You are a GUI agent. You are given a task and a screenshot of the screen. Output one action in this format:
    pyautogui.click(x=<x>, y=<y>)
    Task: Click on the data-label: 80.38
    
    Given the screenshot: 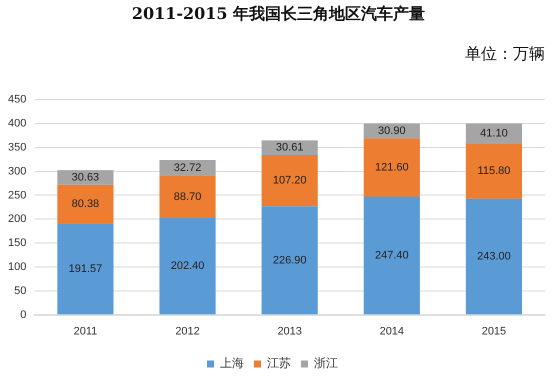 What is the action you would take?
    pyautogui.click(x=86, y=204)
    